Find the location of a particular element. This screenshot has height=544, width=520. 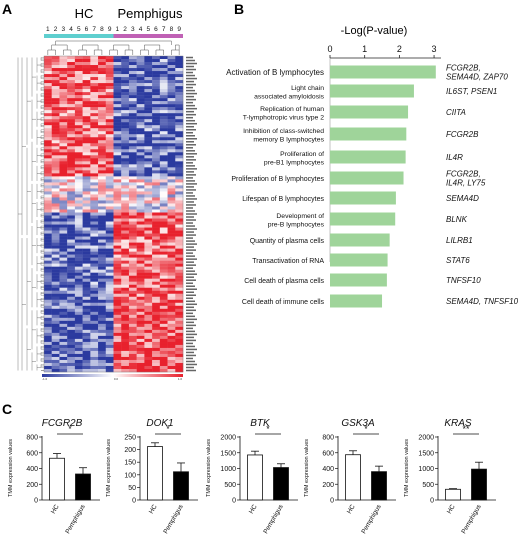

y-axis-label: TMM expression values is located at coordinates (209, 468).